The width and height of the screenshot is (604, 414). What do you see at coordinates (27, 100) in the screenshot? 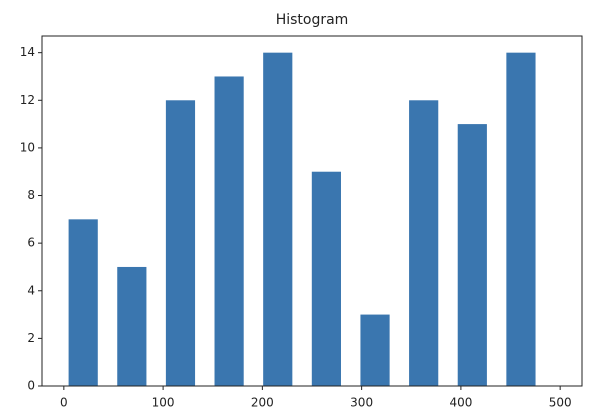
I see `y-tick-label: 12` at bounding box center [27, 100].